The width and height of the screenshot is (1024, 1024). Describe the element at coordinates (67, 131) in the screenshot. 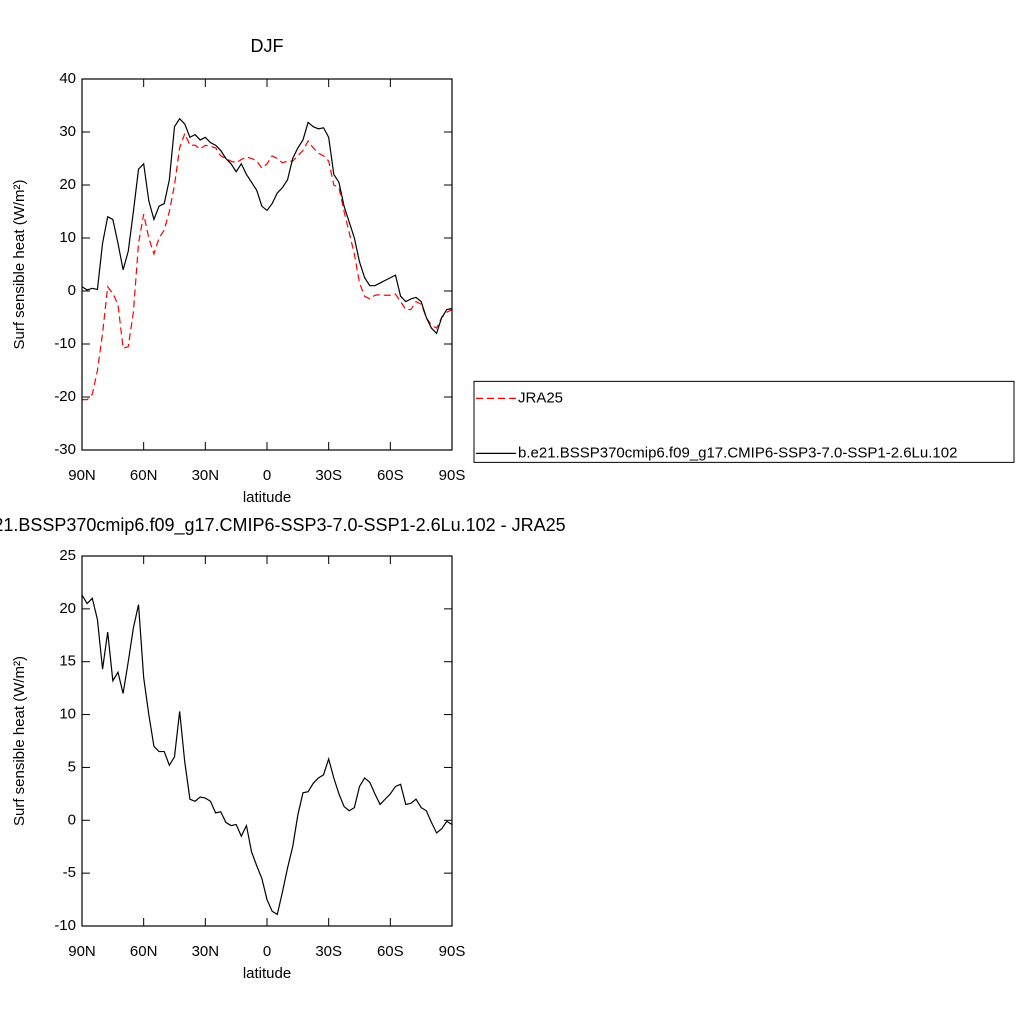

I see `y-tick-label: 30` at that location.